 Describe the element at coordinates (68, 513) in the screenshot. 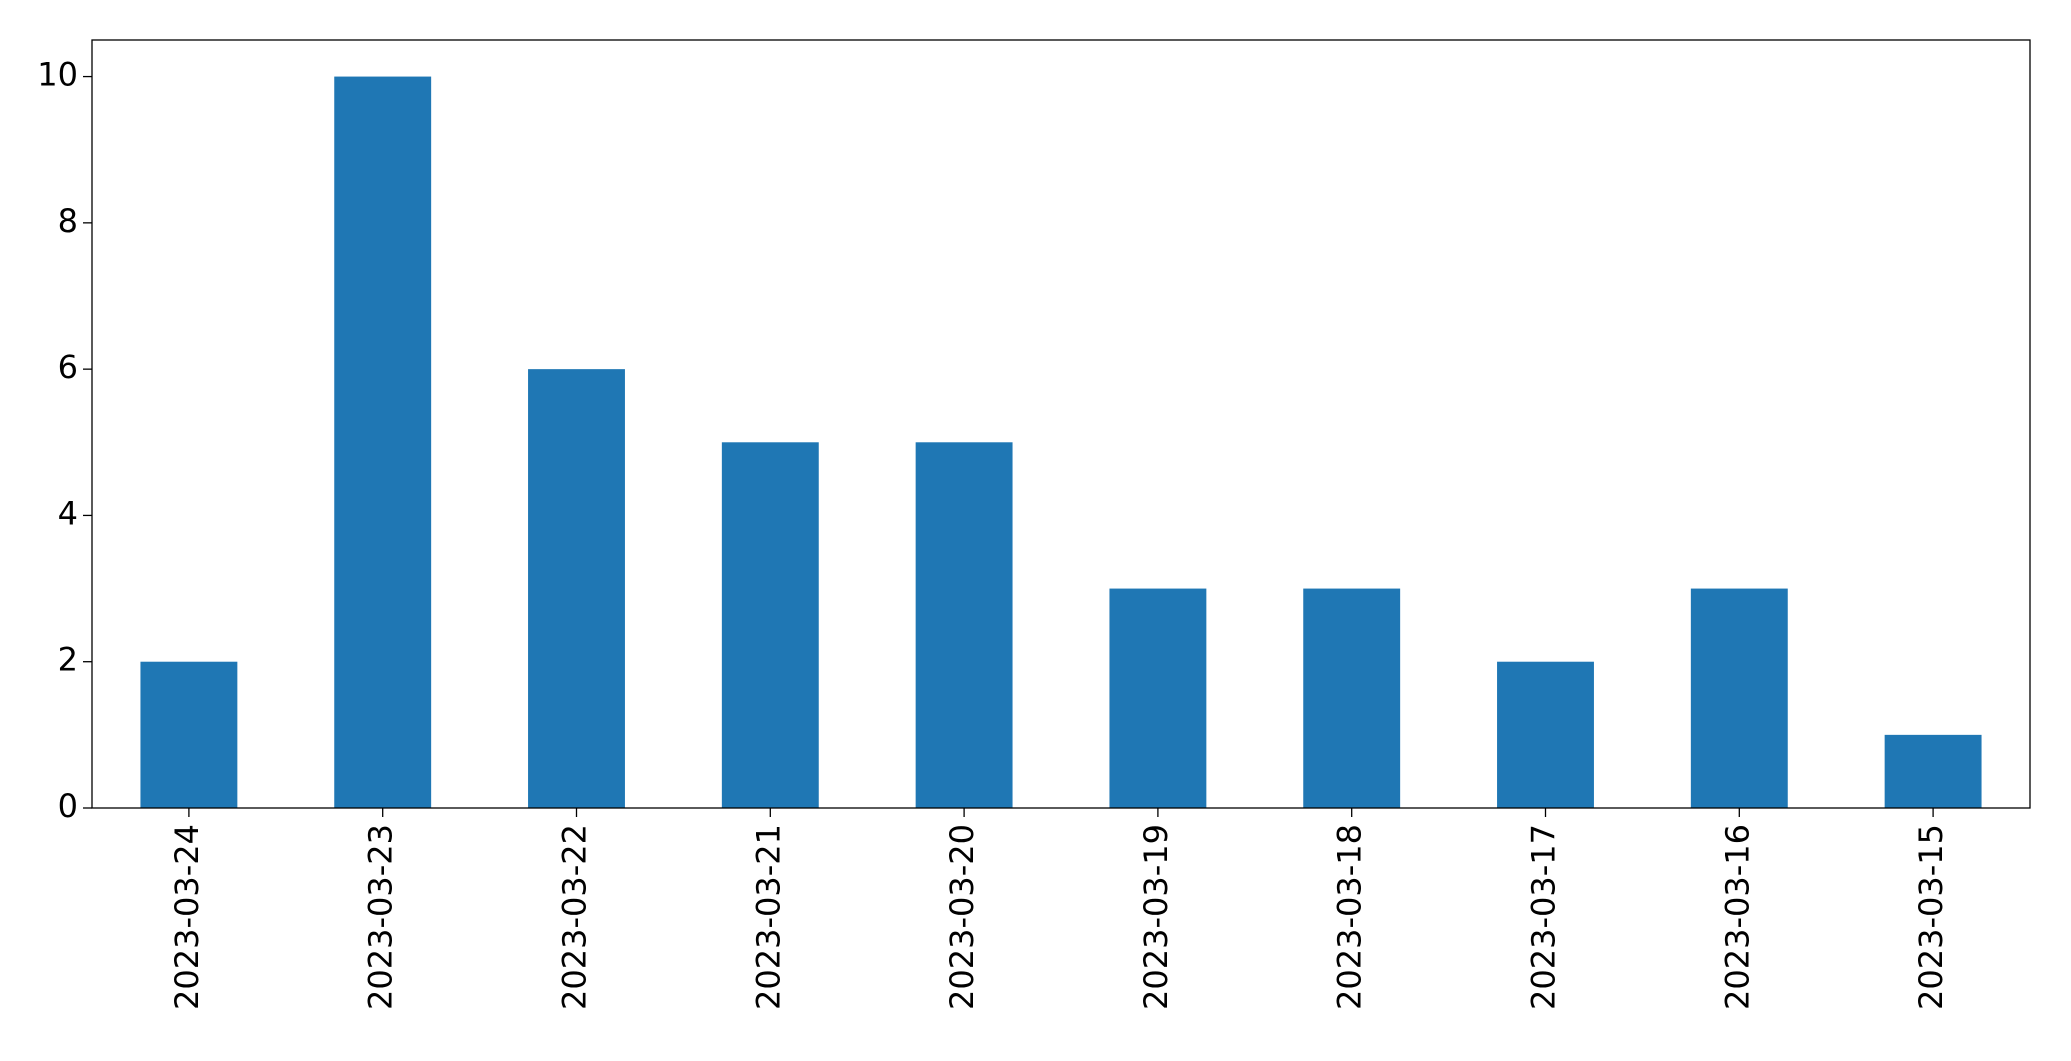

I see `y-tick-label: 4` at that location.